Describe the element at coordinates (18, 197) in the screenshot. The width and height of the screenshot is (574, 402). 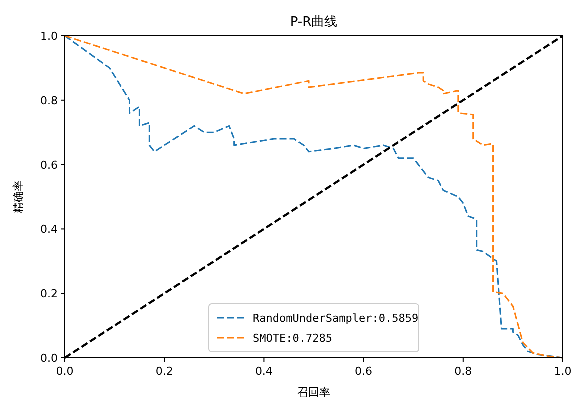
I see `y-axis-title: 精确率` at that location.